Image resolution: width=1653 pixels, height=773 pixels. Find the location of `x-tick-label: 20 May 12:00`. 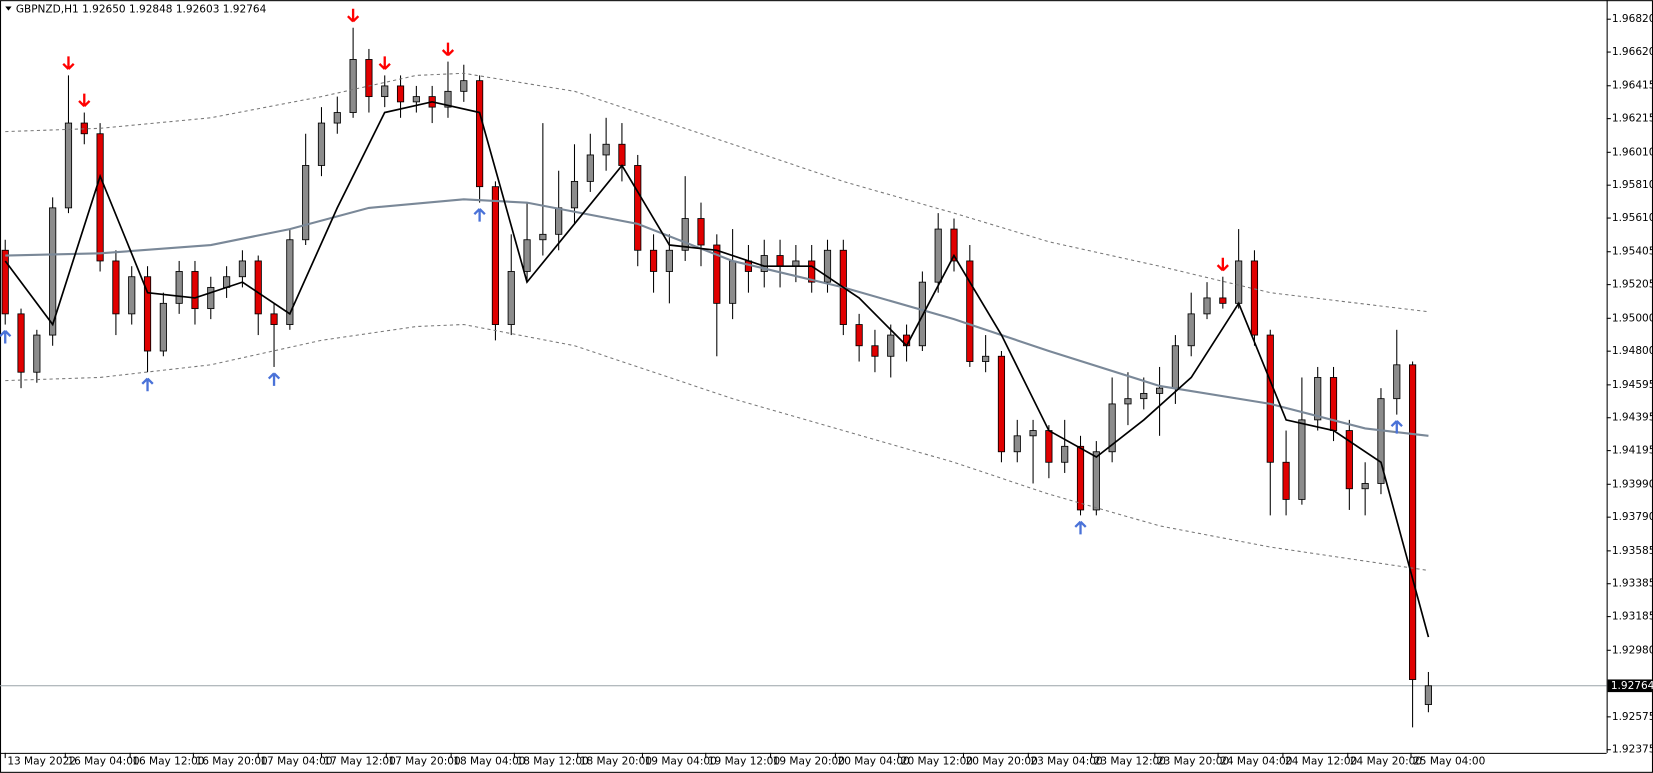

x-tick-label: 20 May 12:00 is located at coordinates (937, 761).